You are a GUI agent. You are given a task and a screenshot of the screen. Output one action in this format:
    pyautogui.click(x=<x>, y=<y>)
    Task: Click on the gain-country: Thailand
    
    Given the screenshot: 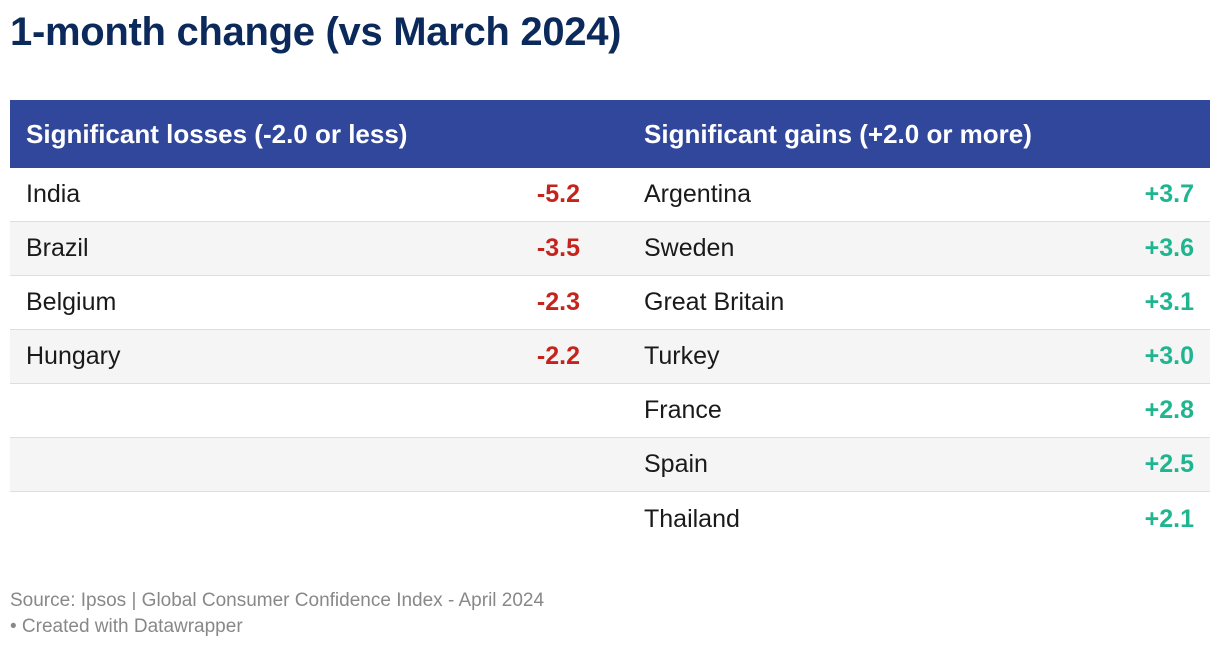 What is the action you would take?
    pyautogui.click(x=692, y=518)
    